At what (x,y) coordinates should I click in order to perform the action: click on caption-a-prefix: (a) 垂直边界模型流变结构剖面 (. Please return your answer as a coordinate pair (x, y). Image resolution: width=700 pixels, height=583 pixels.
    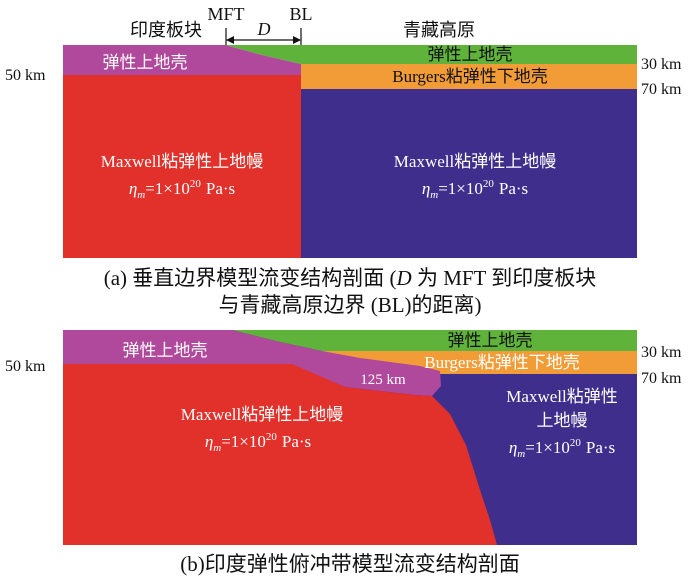
    Looking at the image, I should click on (250, 278).